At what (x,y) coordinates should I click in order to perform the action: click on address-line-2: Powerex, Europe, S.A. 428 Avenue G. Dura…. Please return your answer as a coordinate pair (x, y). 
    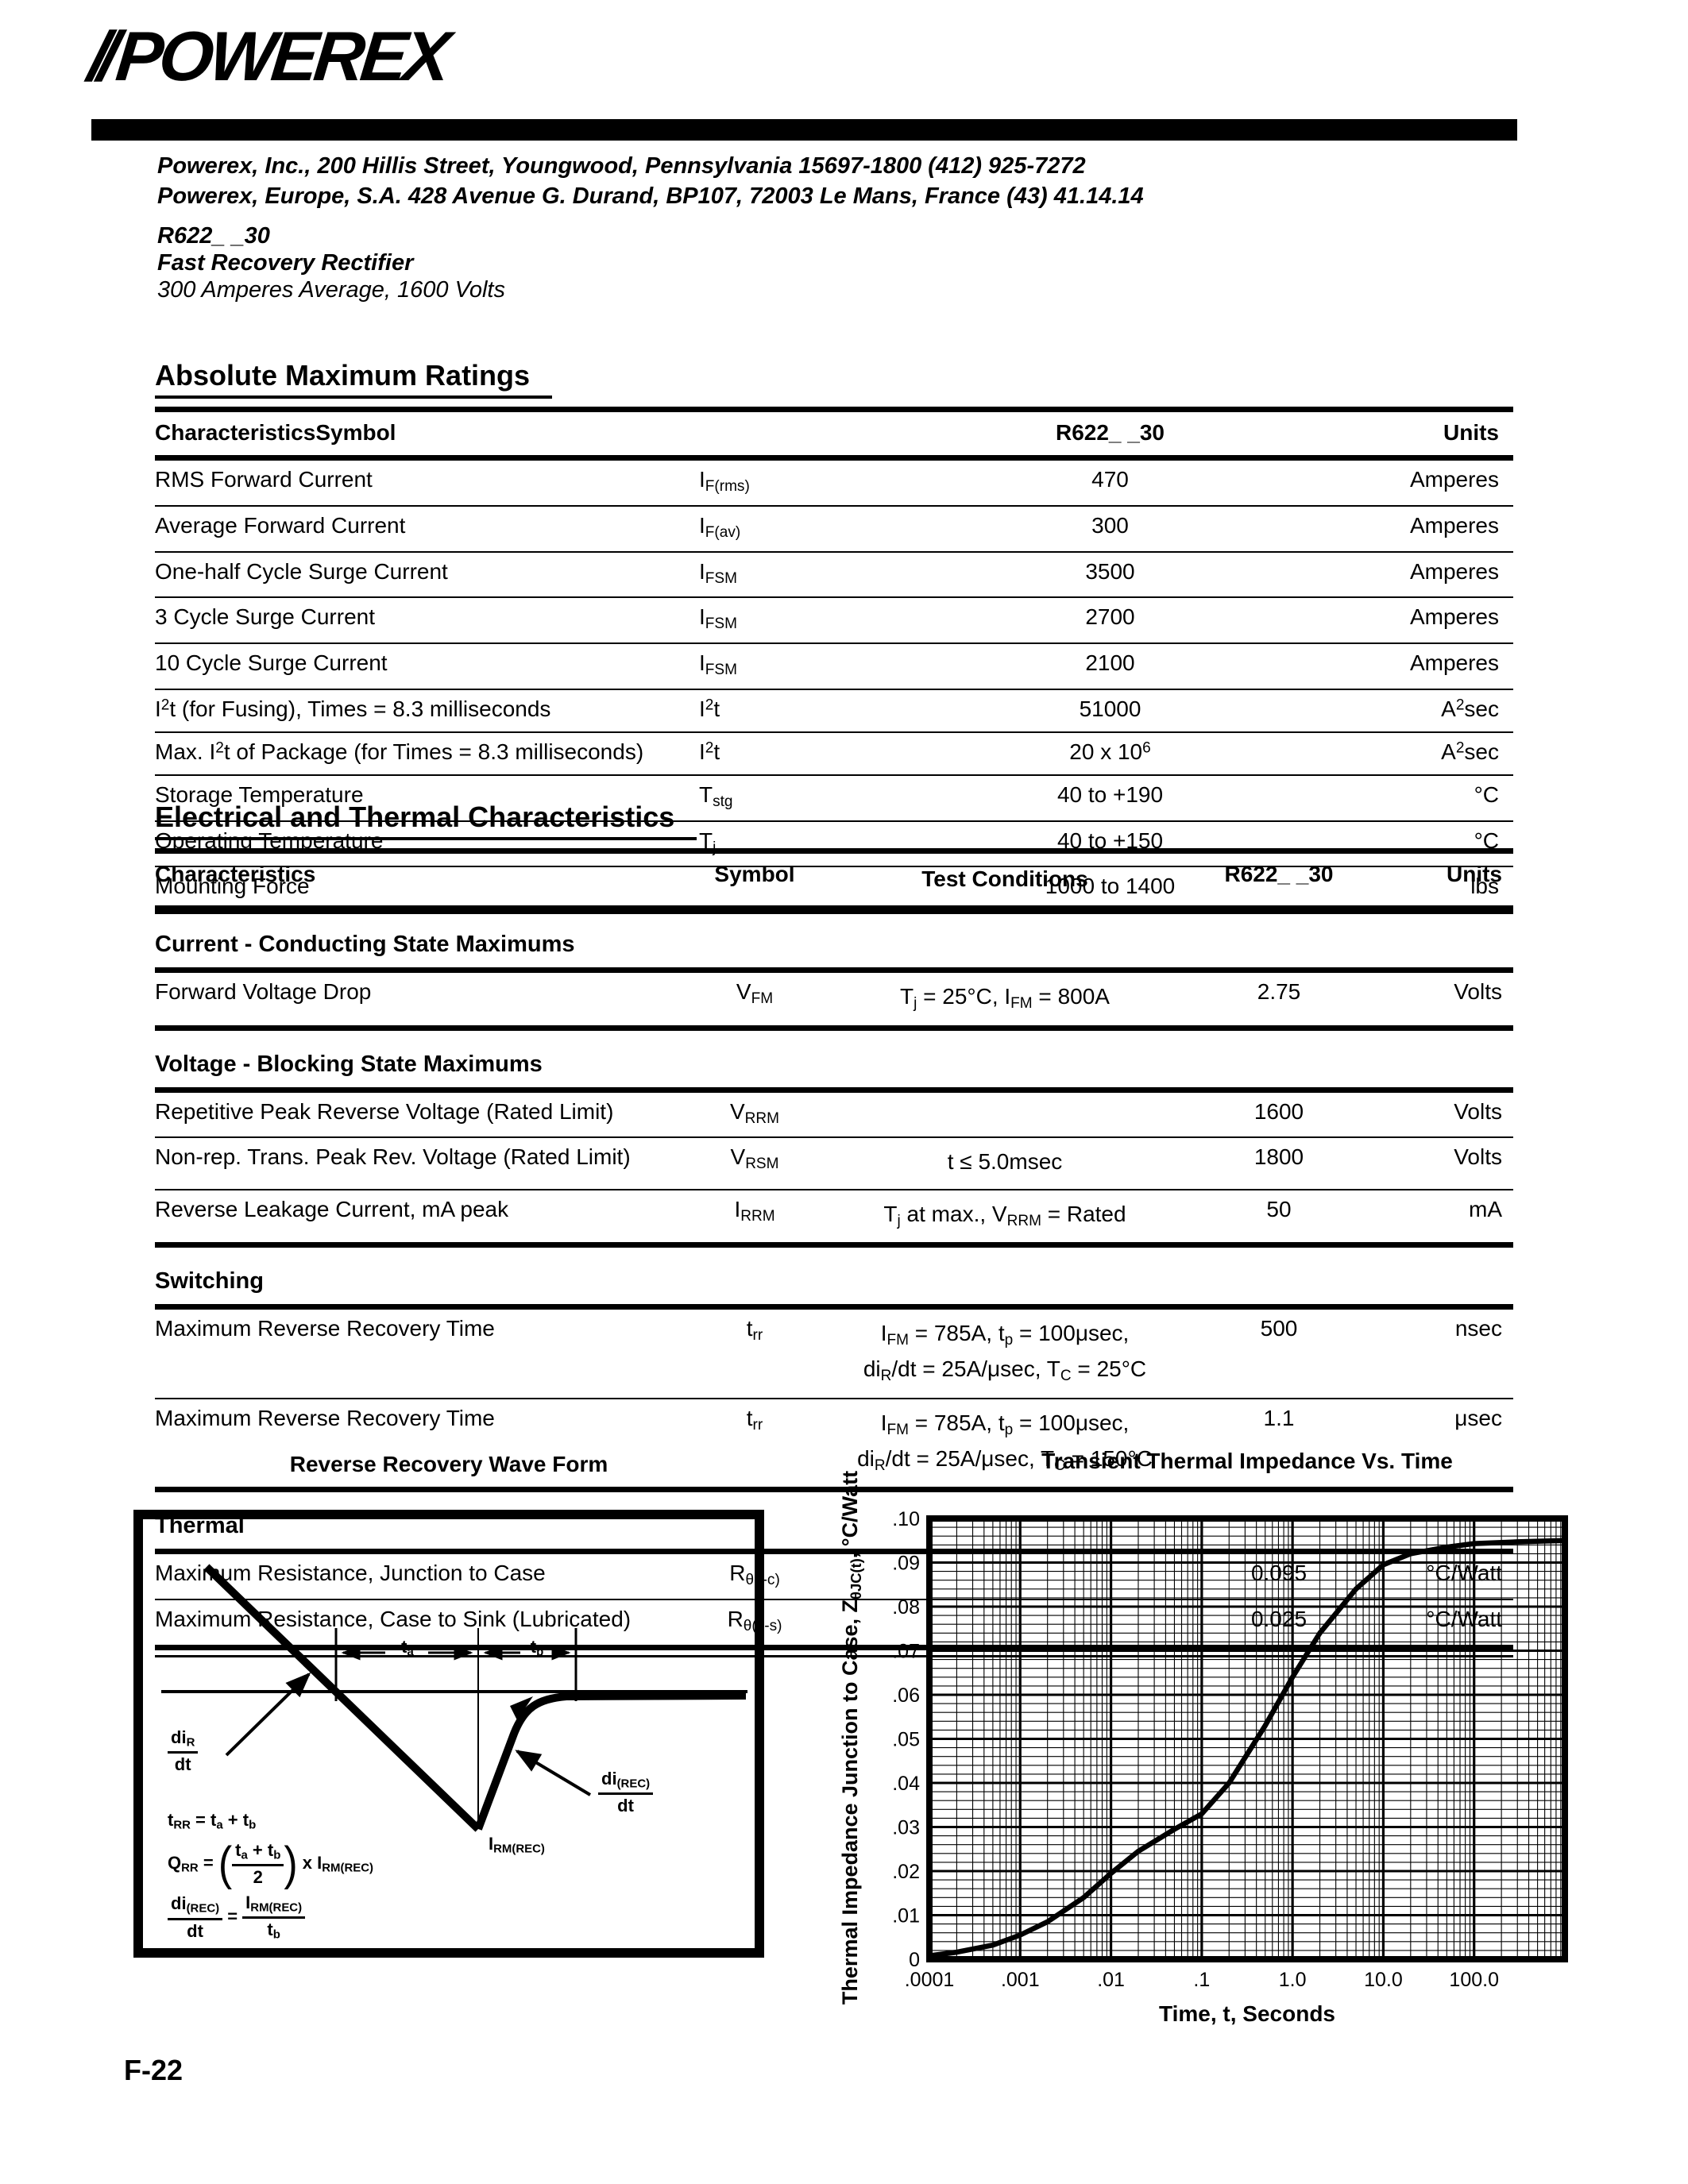
    Looking at the image, I should click on (650, 196).